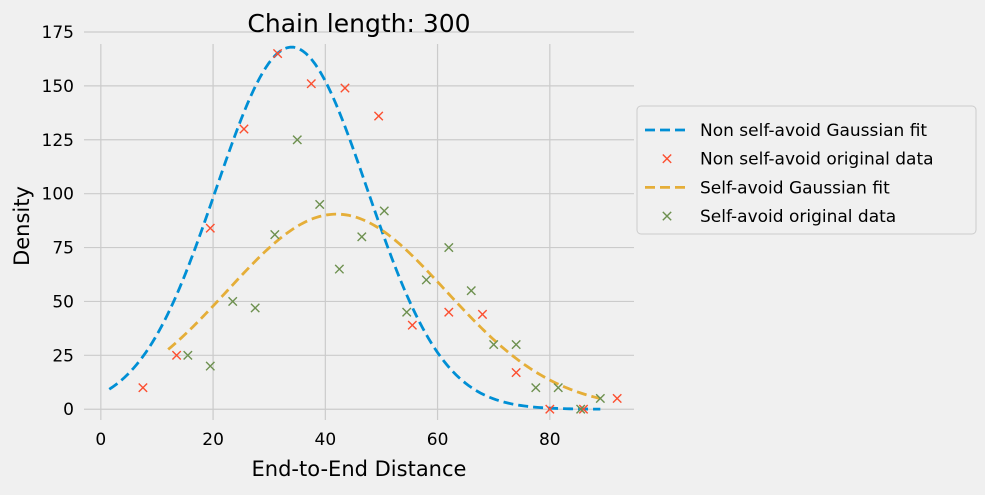 Image resolution: width=985 pixels, height=495 pixels. I want to click on x-tick-label: 20, so click(213, 440).